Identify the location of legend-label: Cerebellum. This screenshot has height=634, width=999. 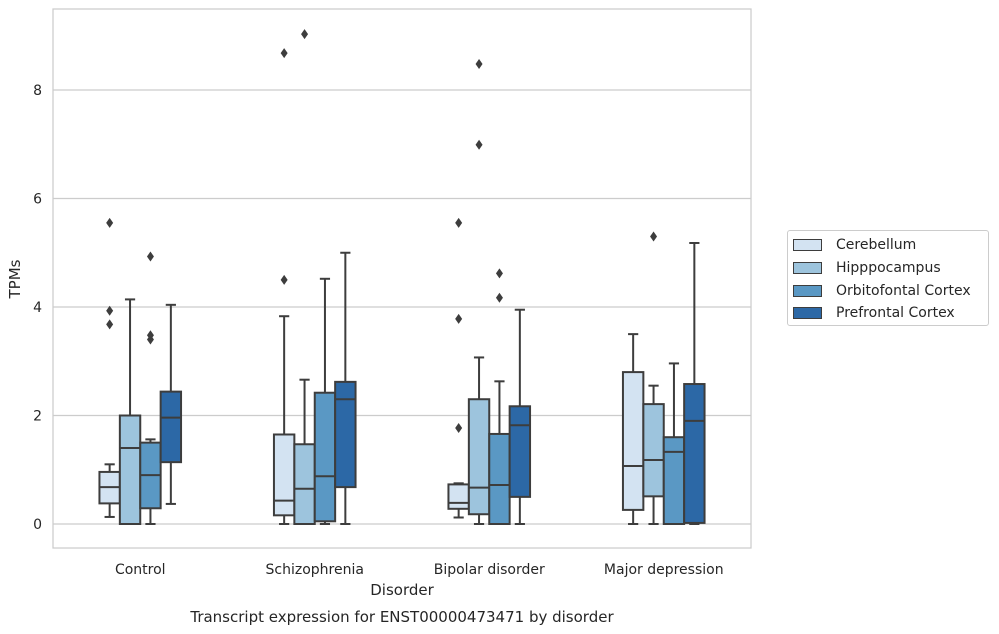
(876, 245).